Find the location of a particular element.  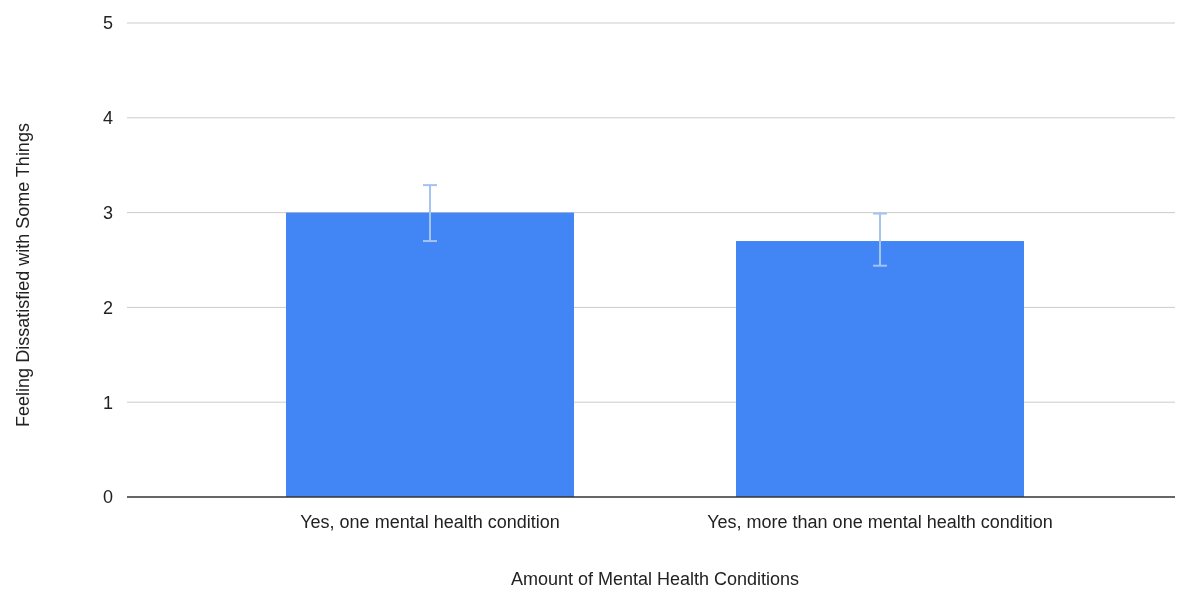

y-tick-label: 3 is located at coordinates (107, 212).